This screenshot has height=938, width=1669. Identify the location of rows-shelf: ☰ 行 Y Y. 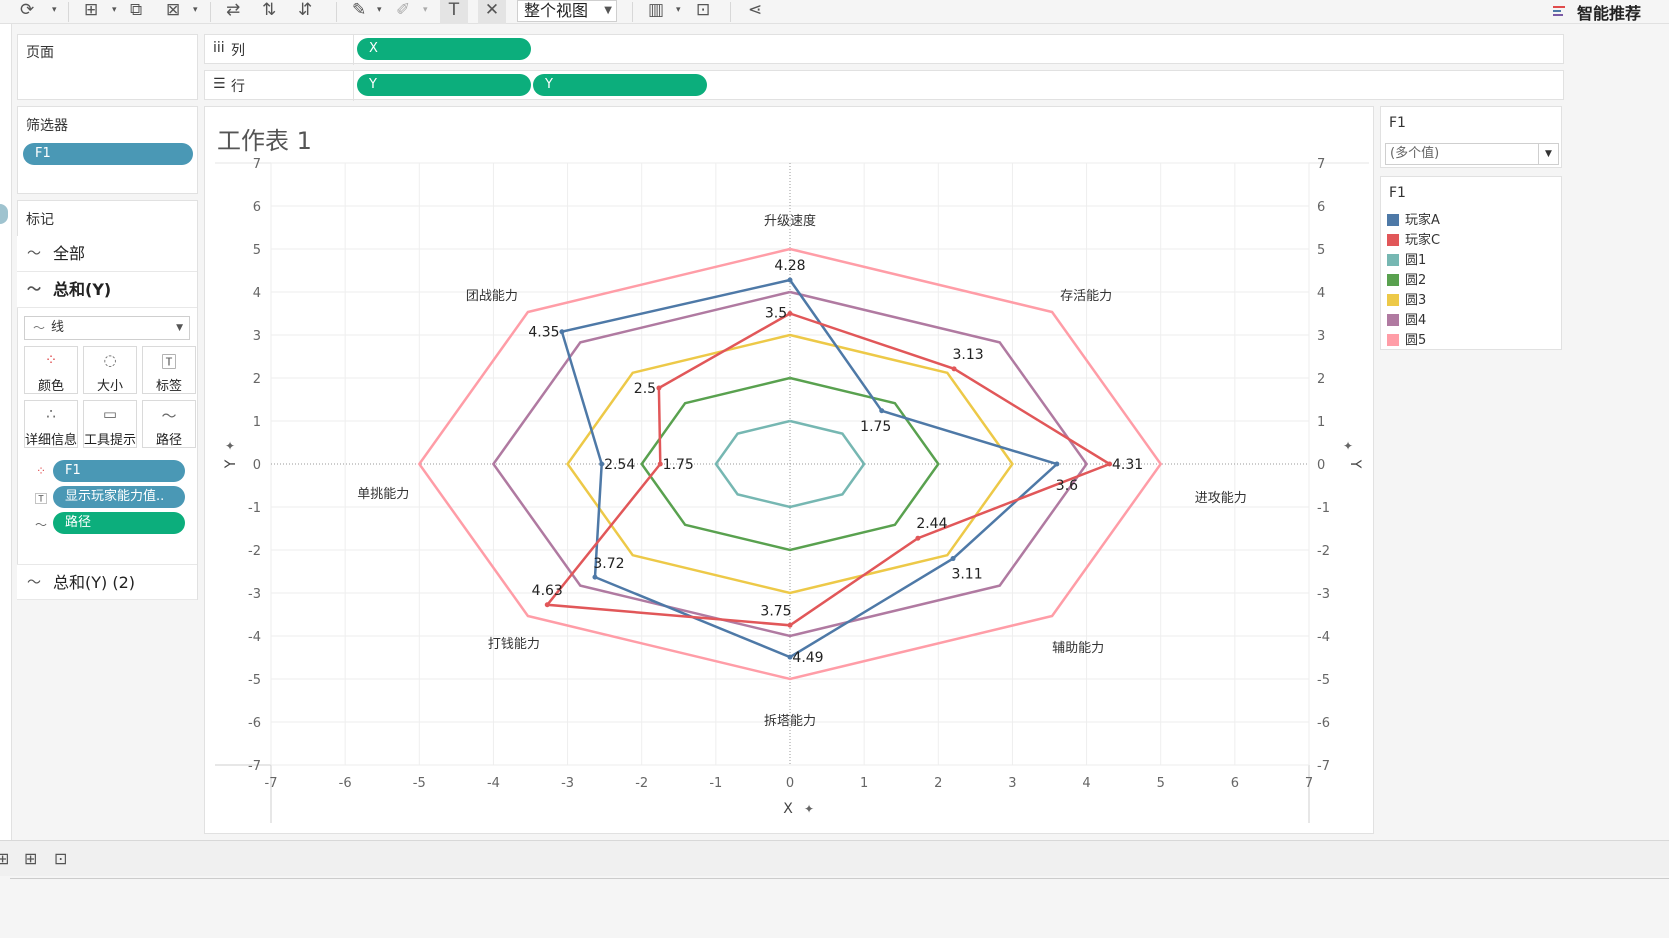
(884, 85).